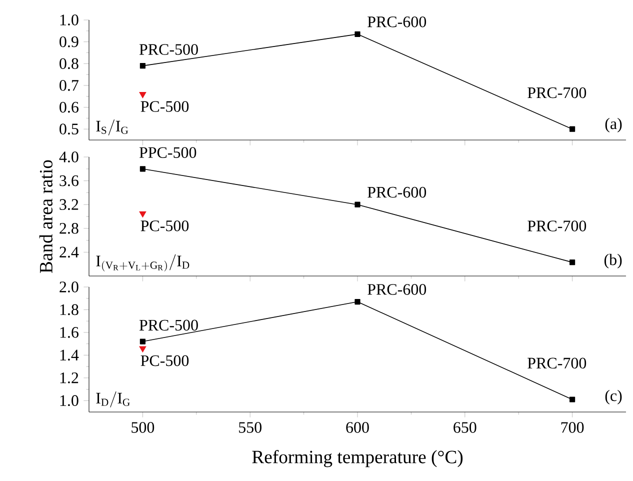 This screenshot has width=633, height=481. Describe the element at coordinates (357, 459) in the screenshot. I see `x-axis-title: Reforming temperature (°C)` at that location.